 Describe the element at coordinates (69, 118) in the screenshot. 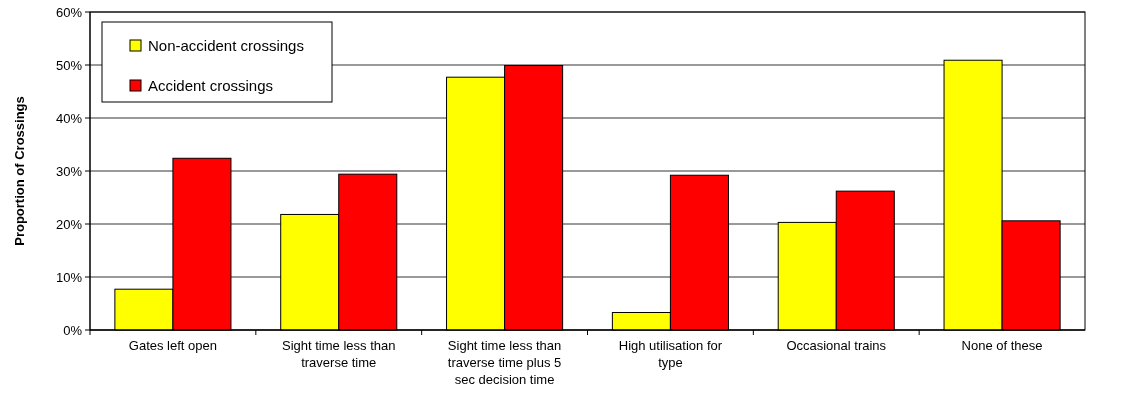

I see `y-tick-label: 40%` at that location.